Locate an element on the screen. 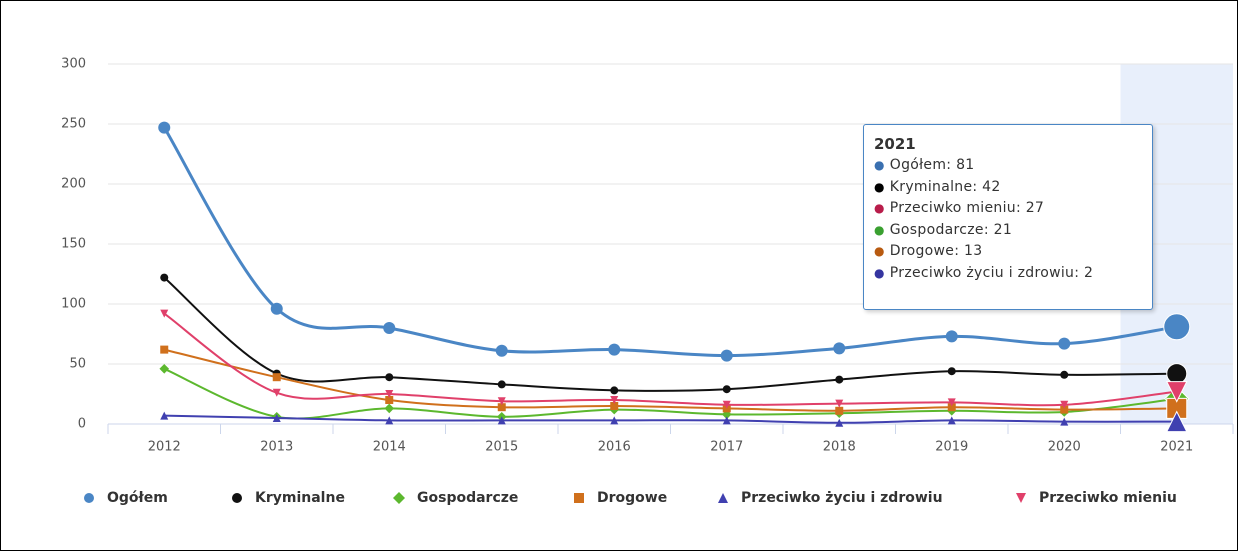 The width and height of the screenshot is (1238, 551). tooltip-name: Przeciwko mieniu is located at coordinates (952, 208).